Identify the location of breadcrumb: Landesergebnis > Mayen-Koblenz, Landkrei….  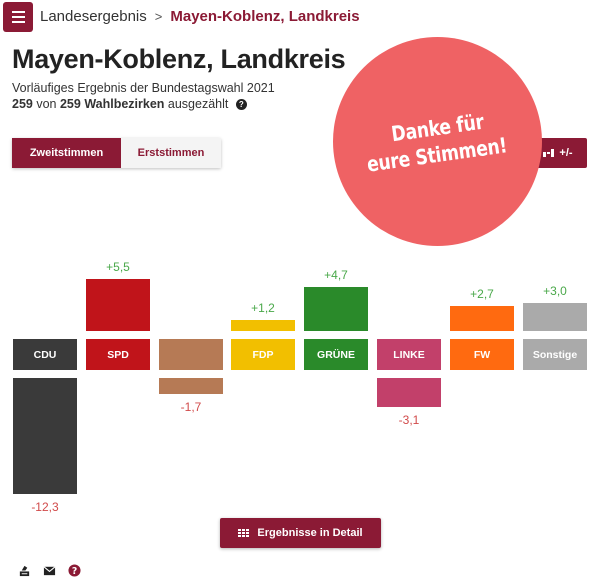
(200, 16).